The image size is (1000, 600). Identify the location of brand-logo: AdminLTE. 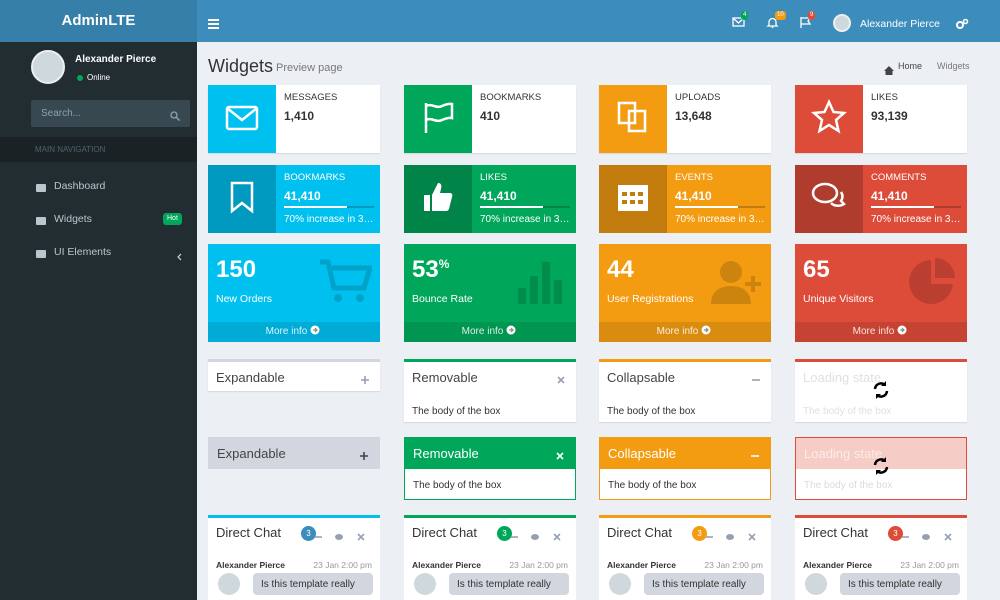
(98, 21).